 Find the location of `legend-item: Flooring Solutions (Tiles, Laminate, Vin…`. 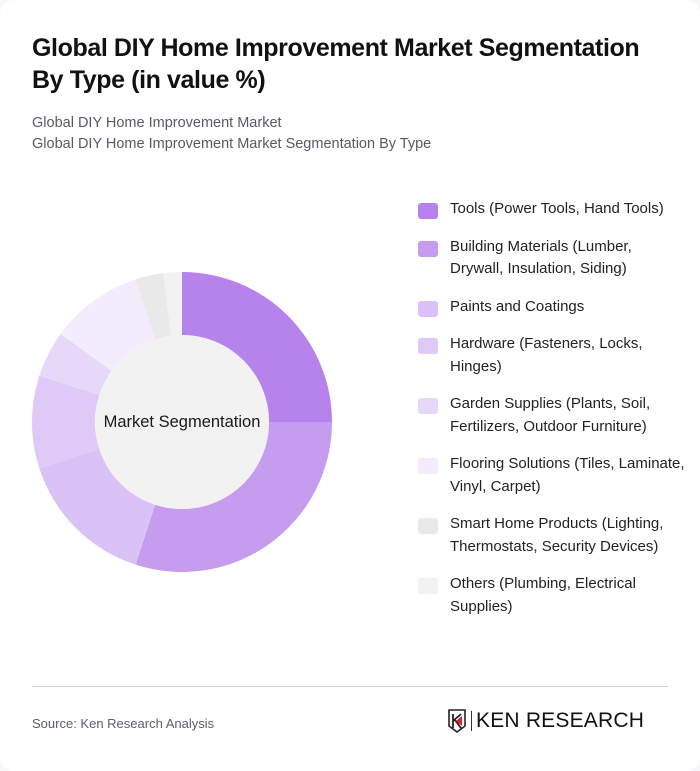

legend-item: Flooring Solutions (Tiles, Laminate, Vin… is located at coordinates (553, 475).